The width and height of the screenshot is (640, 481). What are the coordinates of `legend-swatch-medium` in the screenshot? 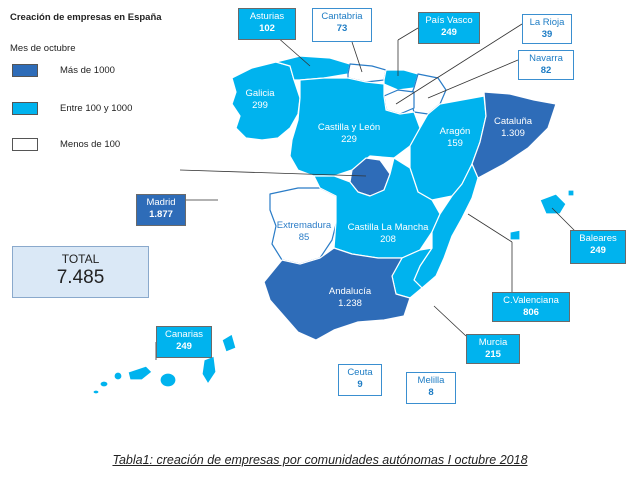 It's located at (25, 108).